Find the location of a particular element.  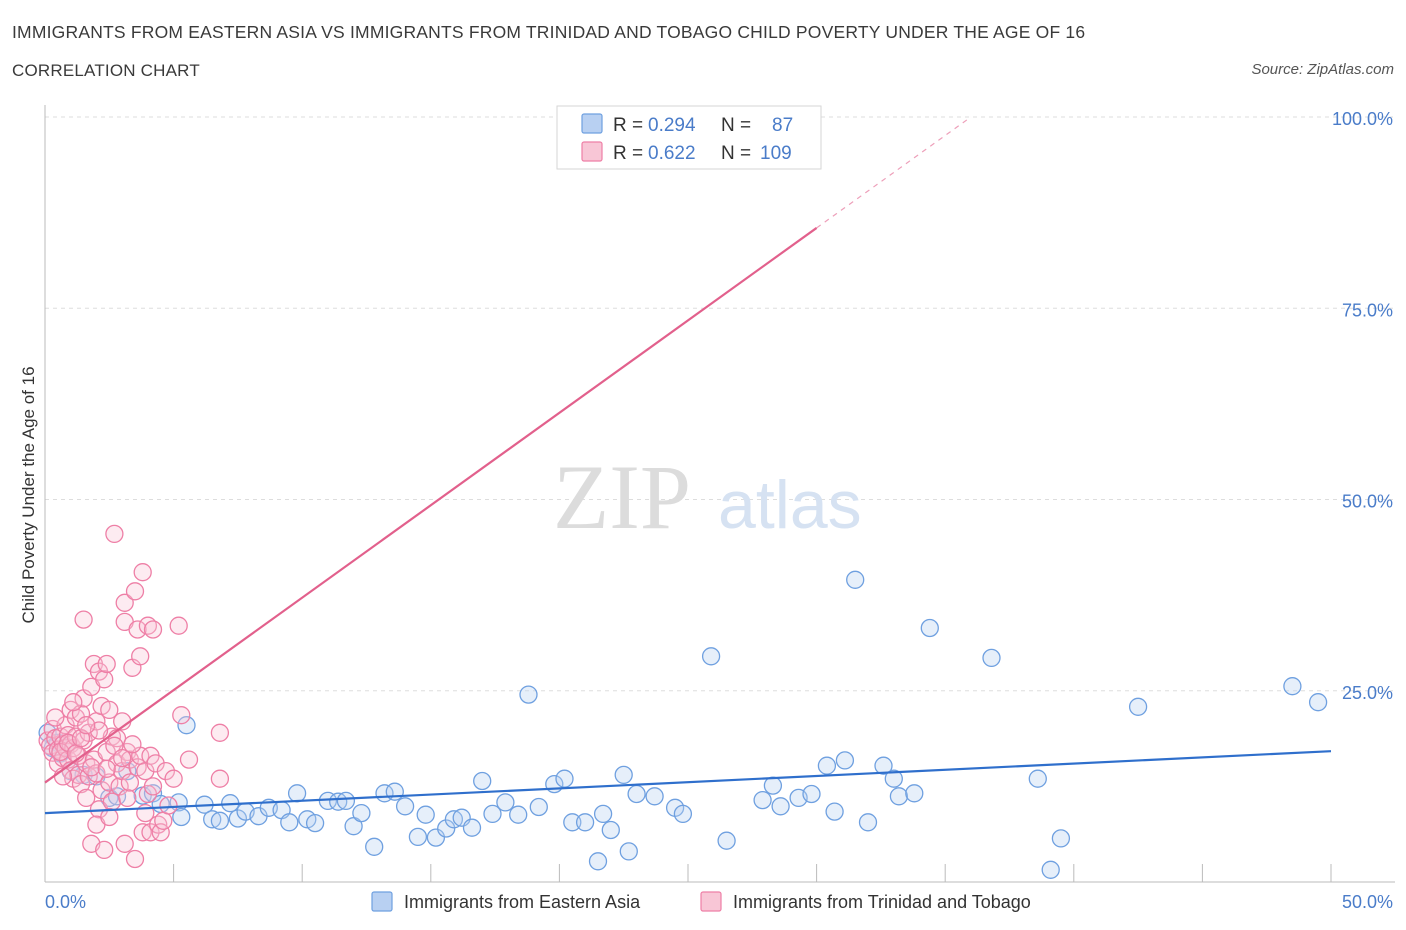

trend-line-extension is located at coordinates (894, 172).